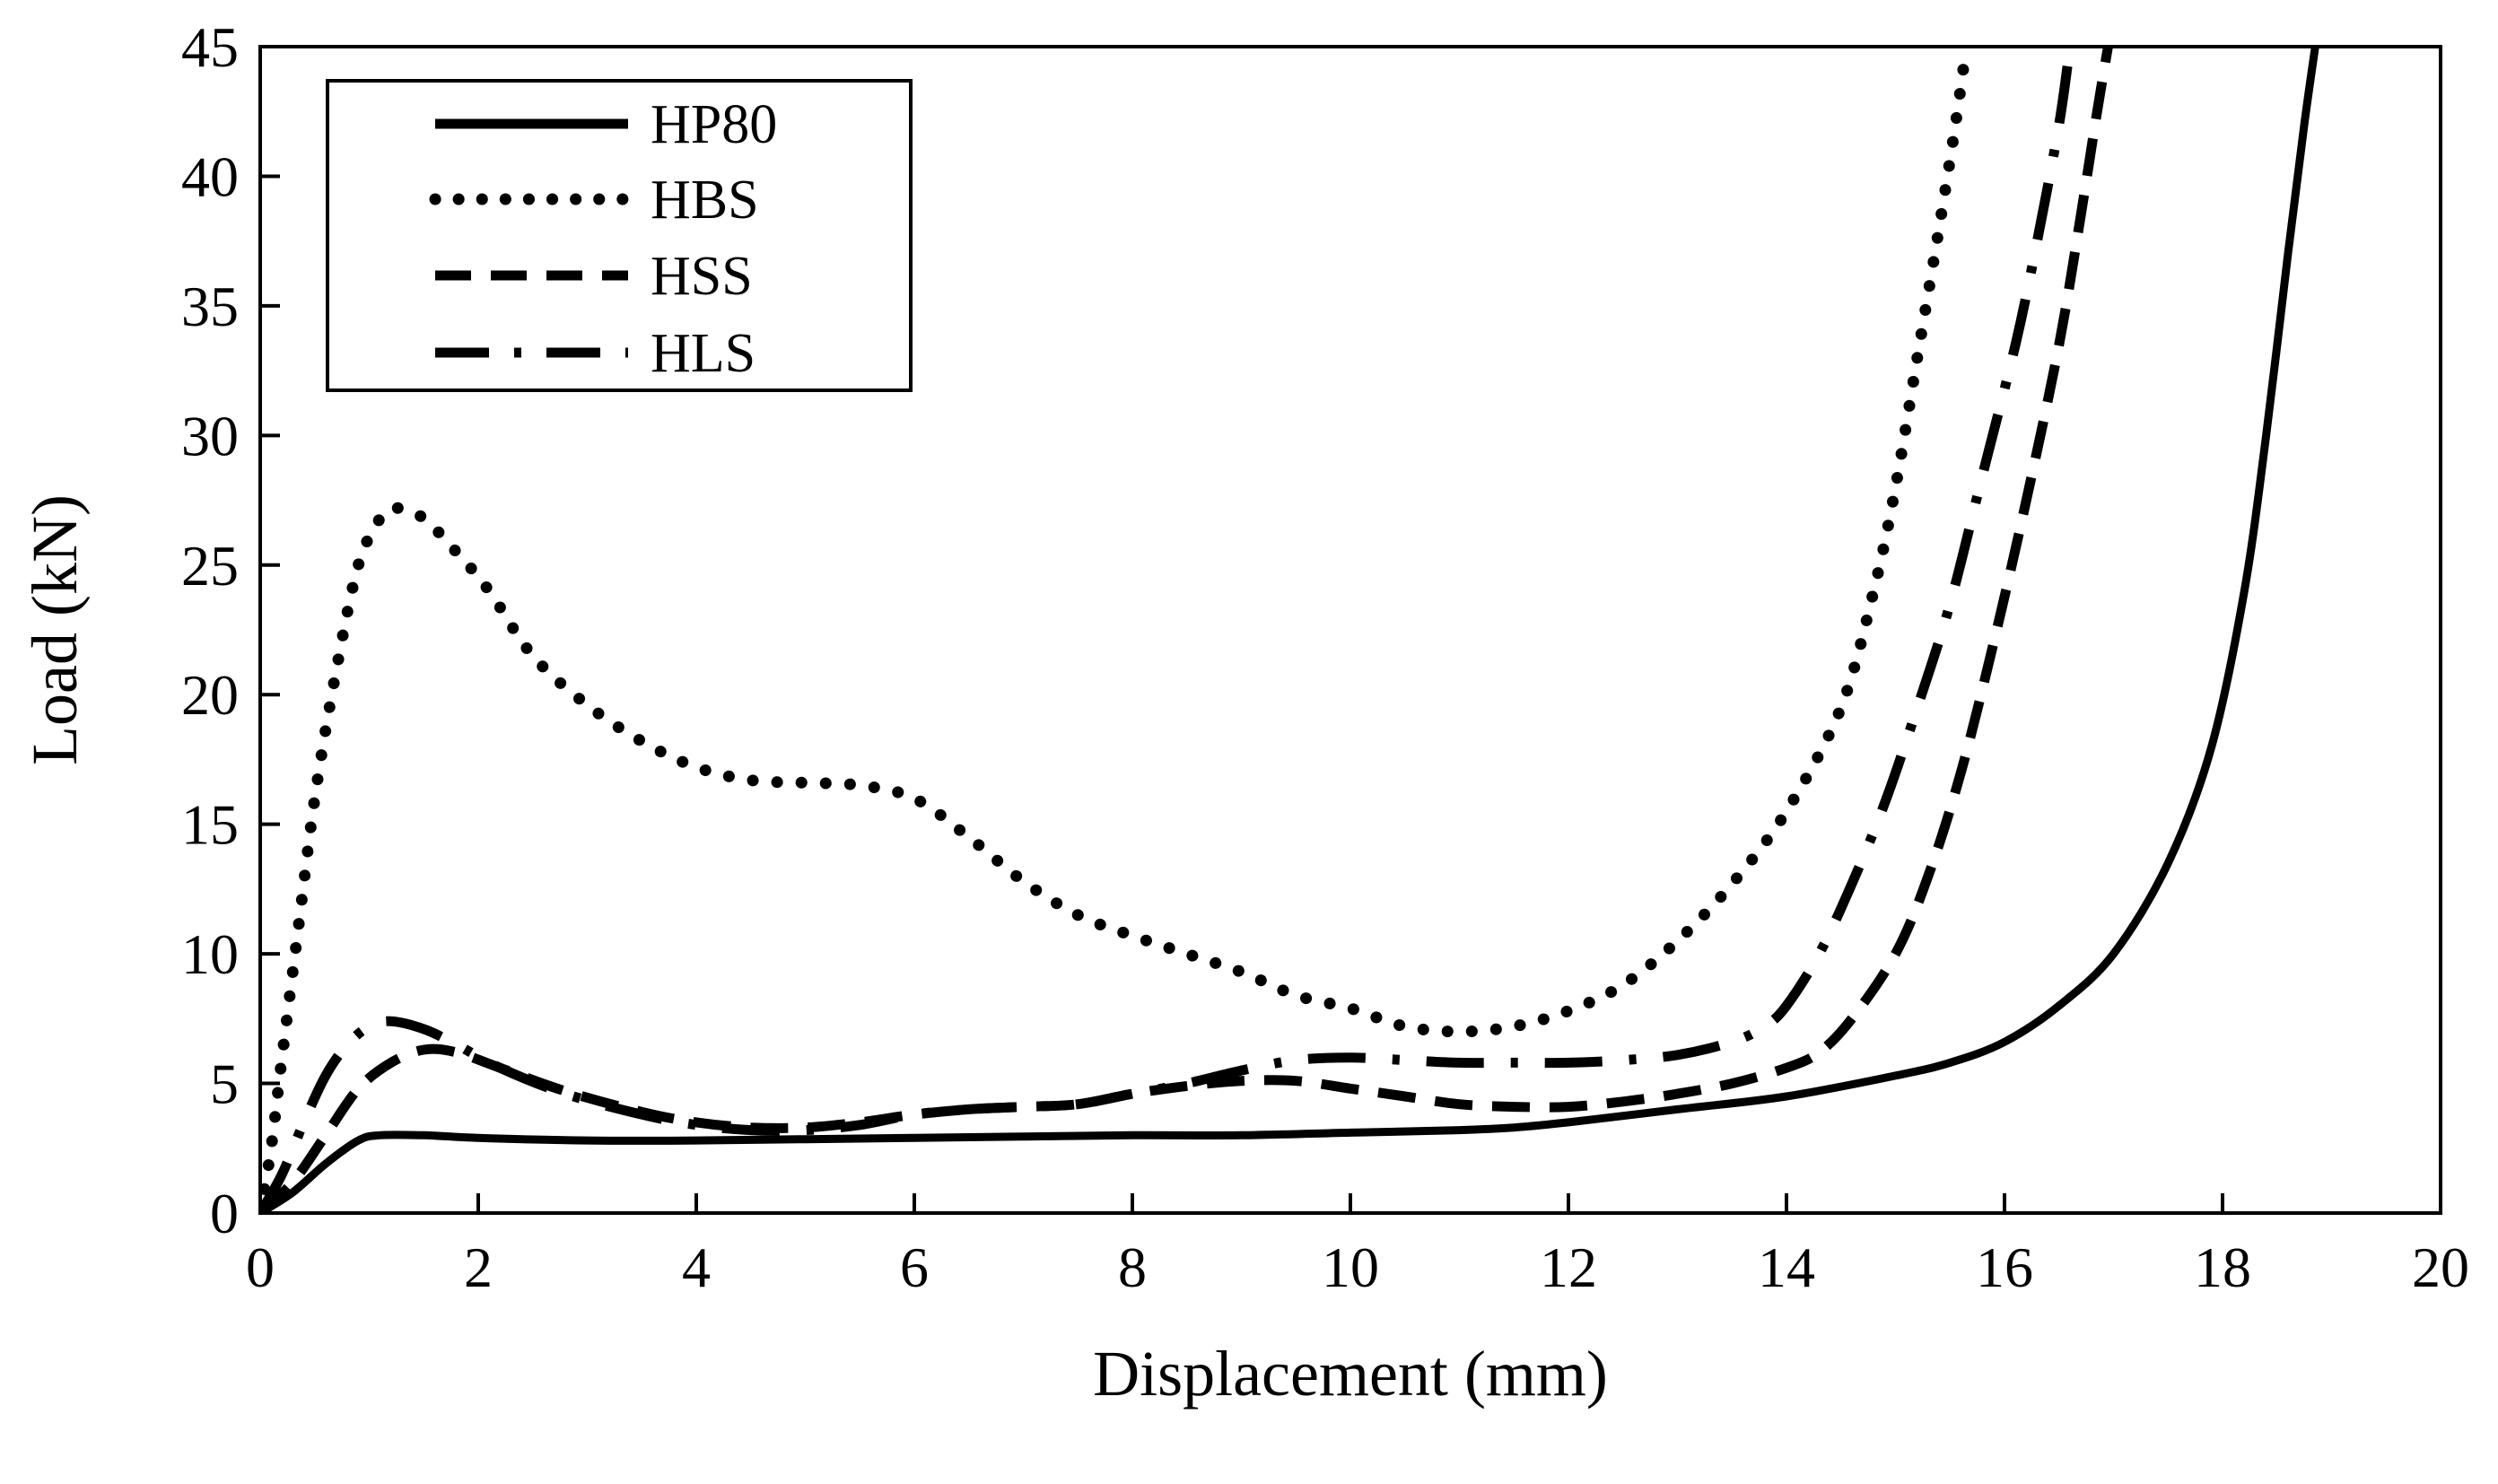 The width and height of the screenshot is (2498, 1484). Describe the element at coordinates (704, 353) in the screenshot. I see `legend-label-hls: HLS` at that location.